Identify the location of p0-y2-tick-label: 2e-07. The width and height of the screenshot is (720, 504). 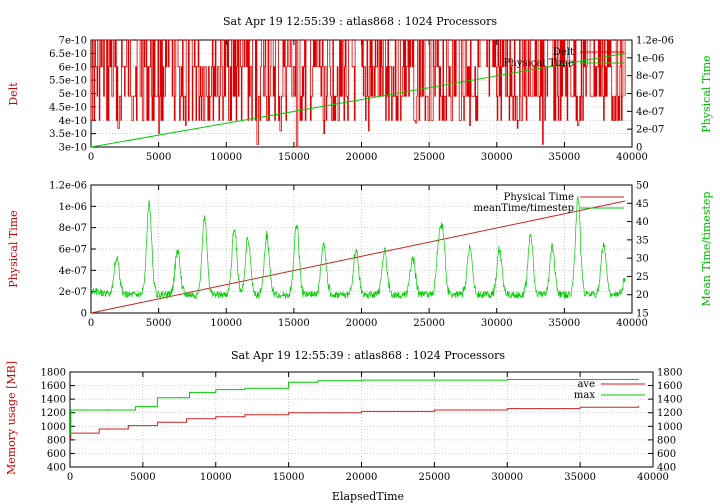
(650, 130).